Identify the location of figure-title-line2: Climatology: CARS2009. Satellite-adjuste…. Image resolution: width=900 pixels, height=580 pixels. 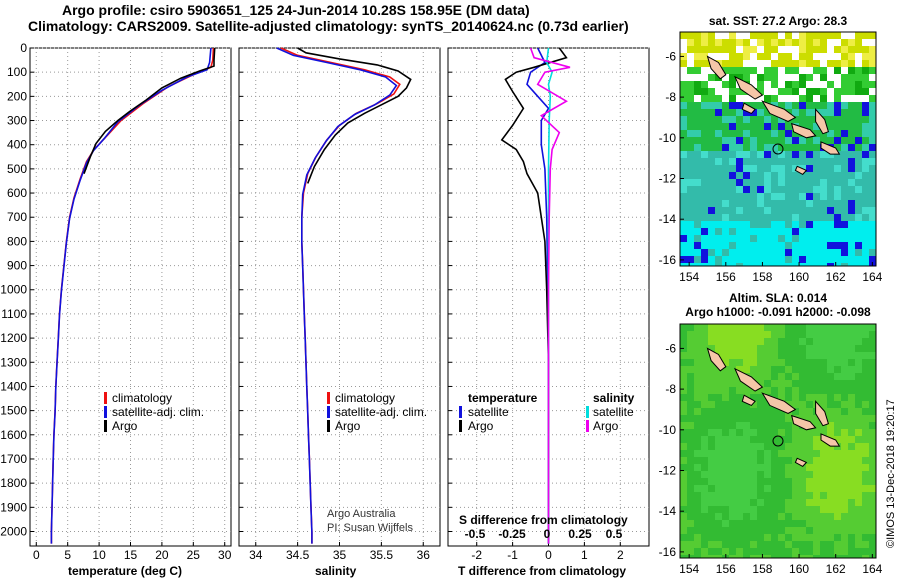
(328, 26).